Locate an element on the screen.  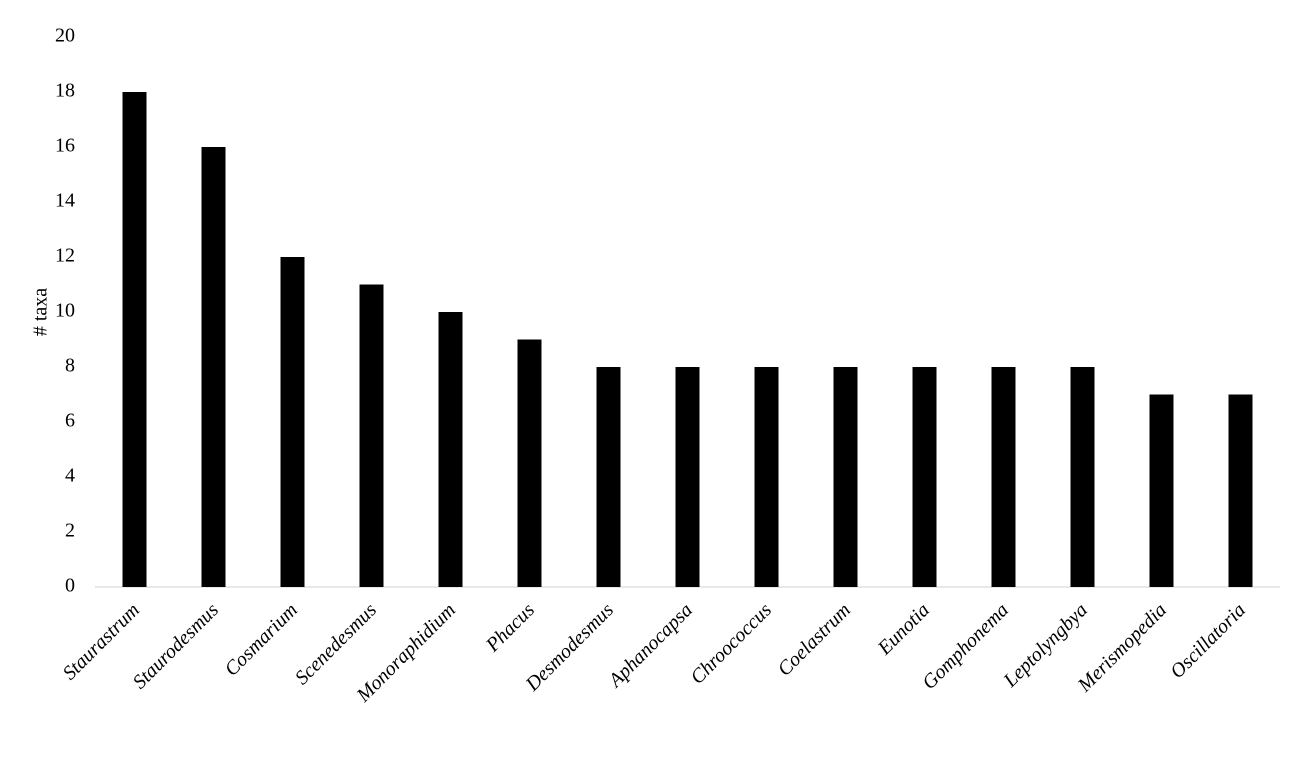
y-tick-label: 8 is located at coordinates (70, 366).